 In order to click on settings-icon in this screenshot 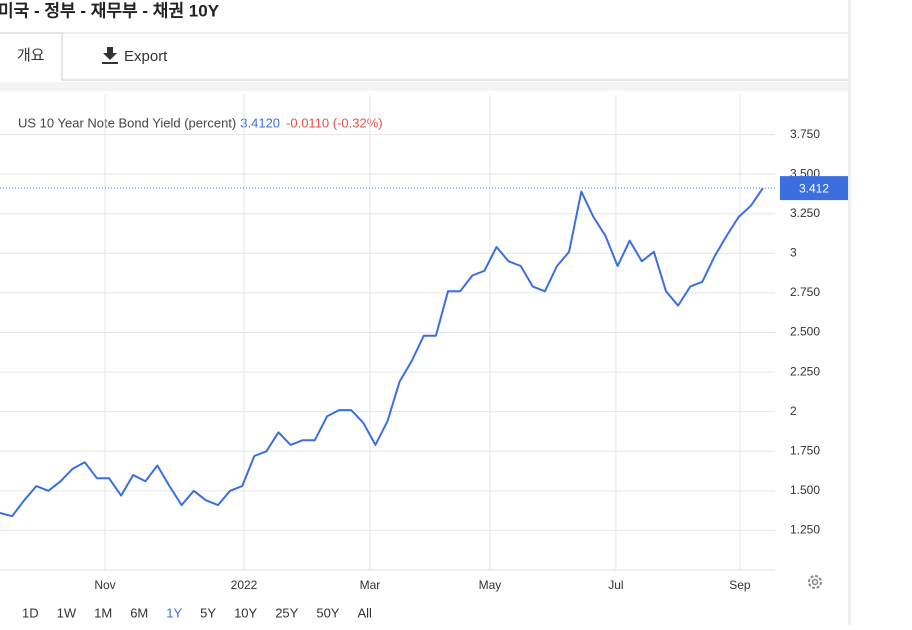, I will do `click(815, 582)`.